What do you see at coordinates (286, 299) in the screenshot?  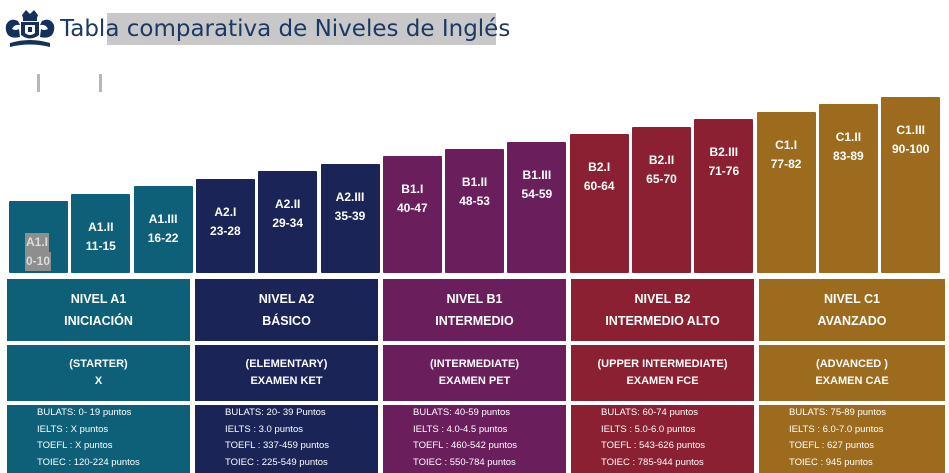 I see `level-name: NIVEL A2` at bounding box center [286, 299].